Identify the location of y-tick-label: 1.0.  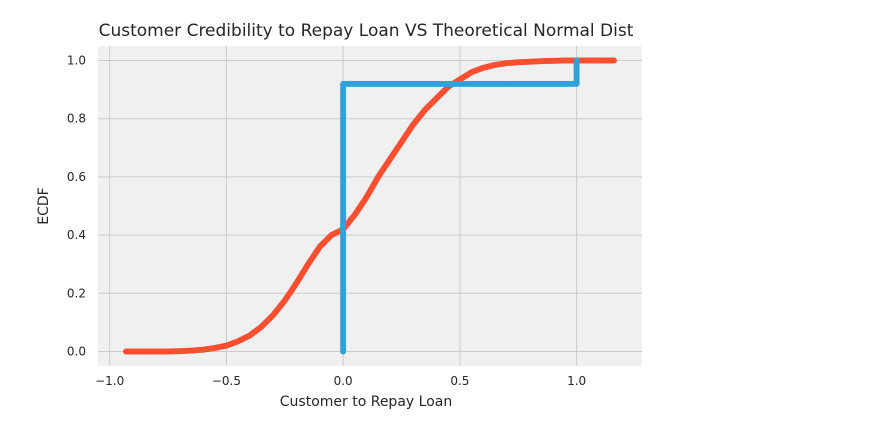
(76, 61).